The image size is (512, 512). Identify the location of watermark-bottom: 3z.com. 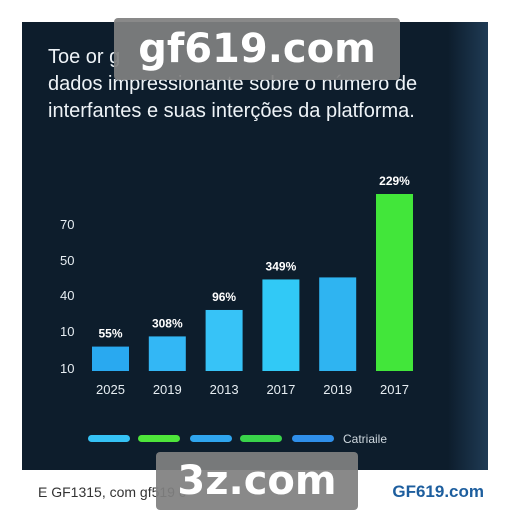
(257, 481).